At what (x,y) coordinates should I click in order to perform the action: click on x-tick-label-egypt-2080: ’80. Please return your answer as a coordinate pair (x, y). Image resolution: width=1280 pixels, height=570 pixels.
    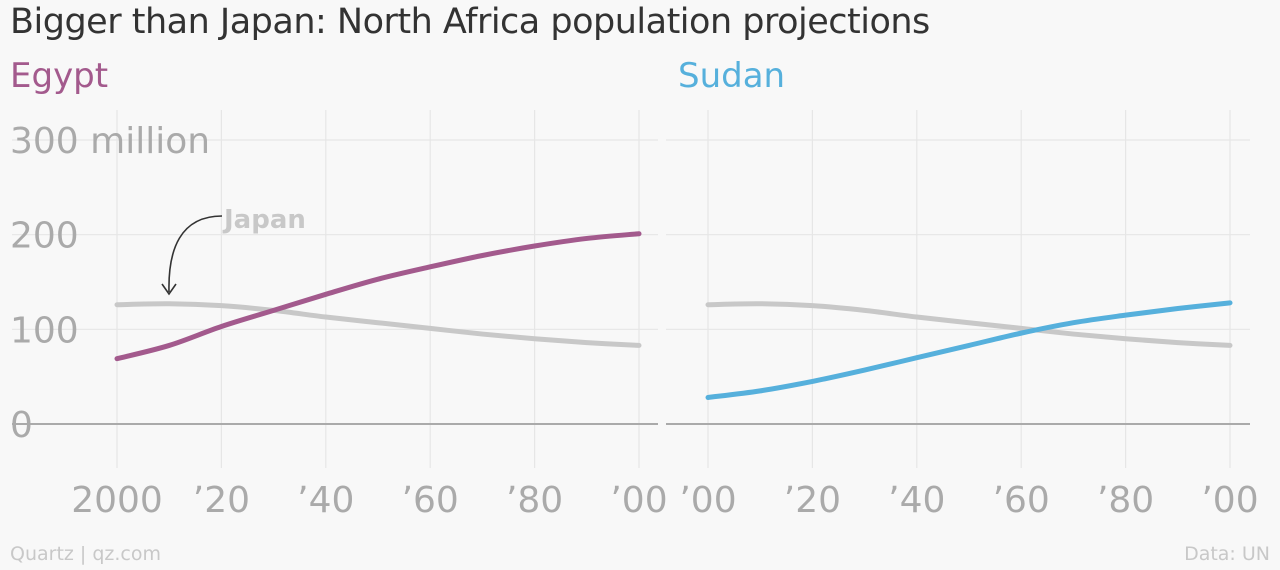
    Looking at the image, I should click on (534, 500).